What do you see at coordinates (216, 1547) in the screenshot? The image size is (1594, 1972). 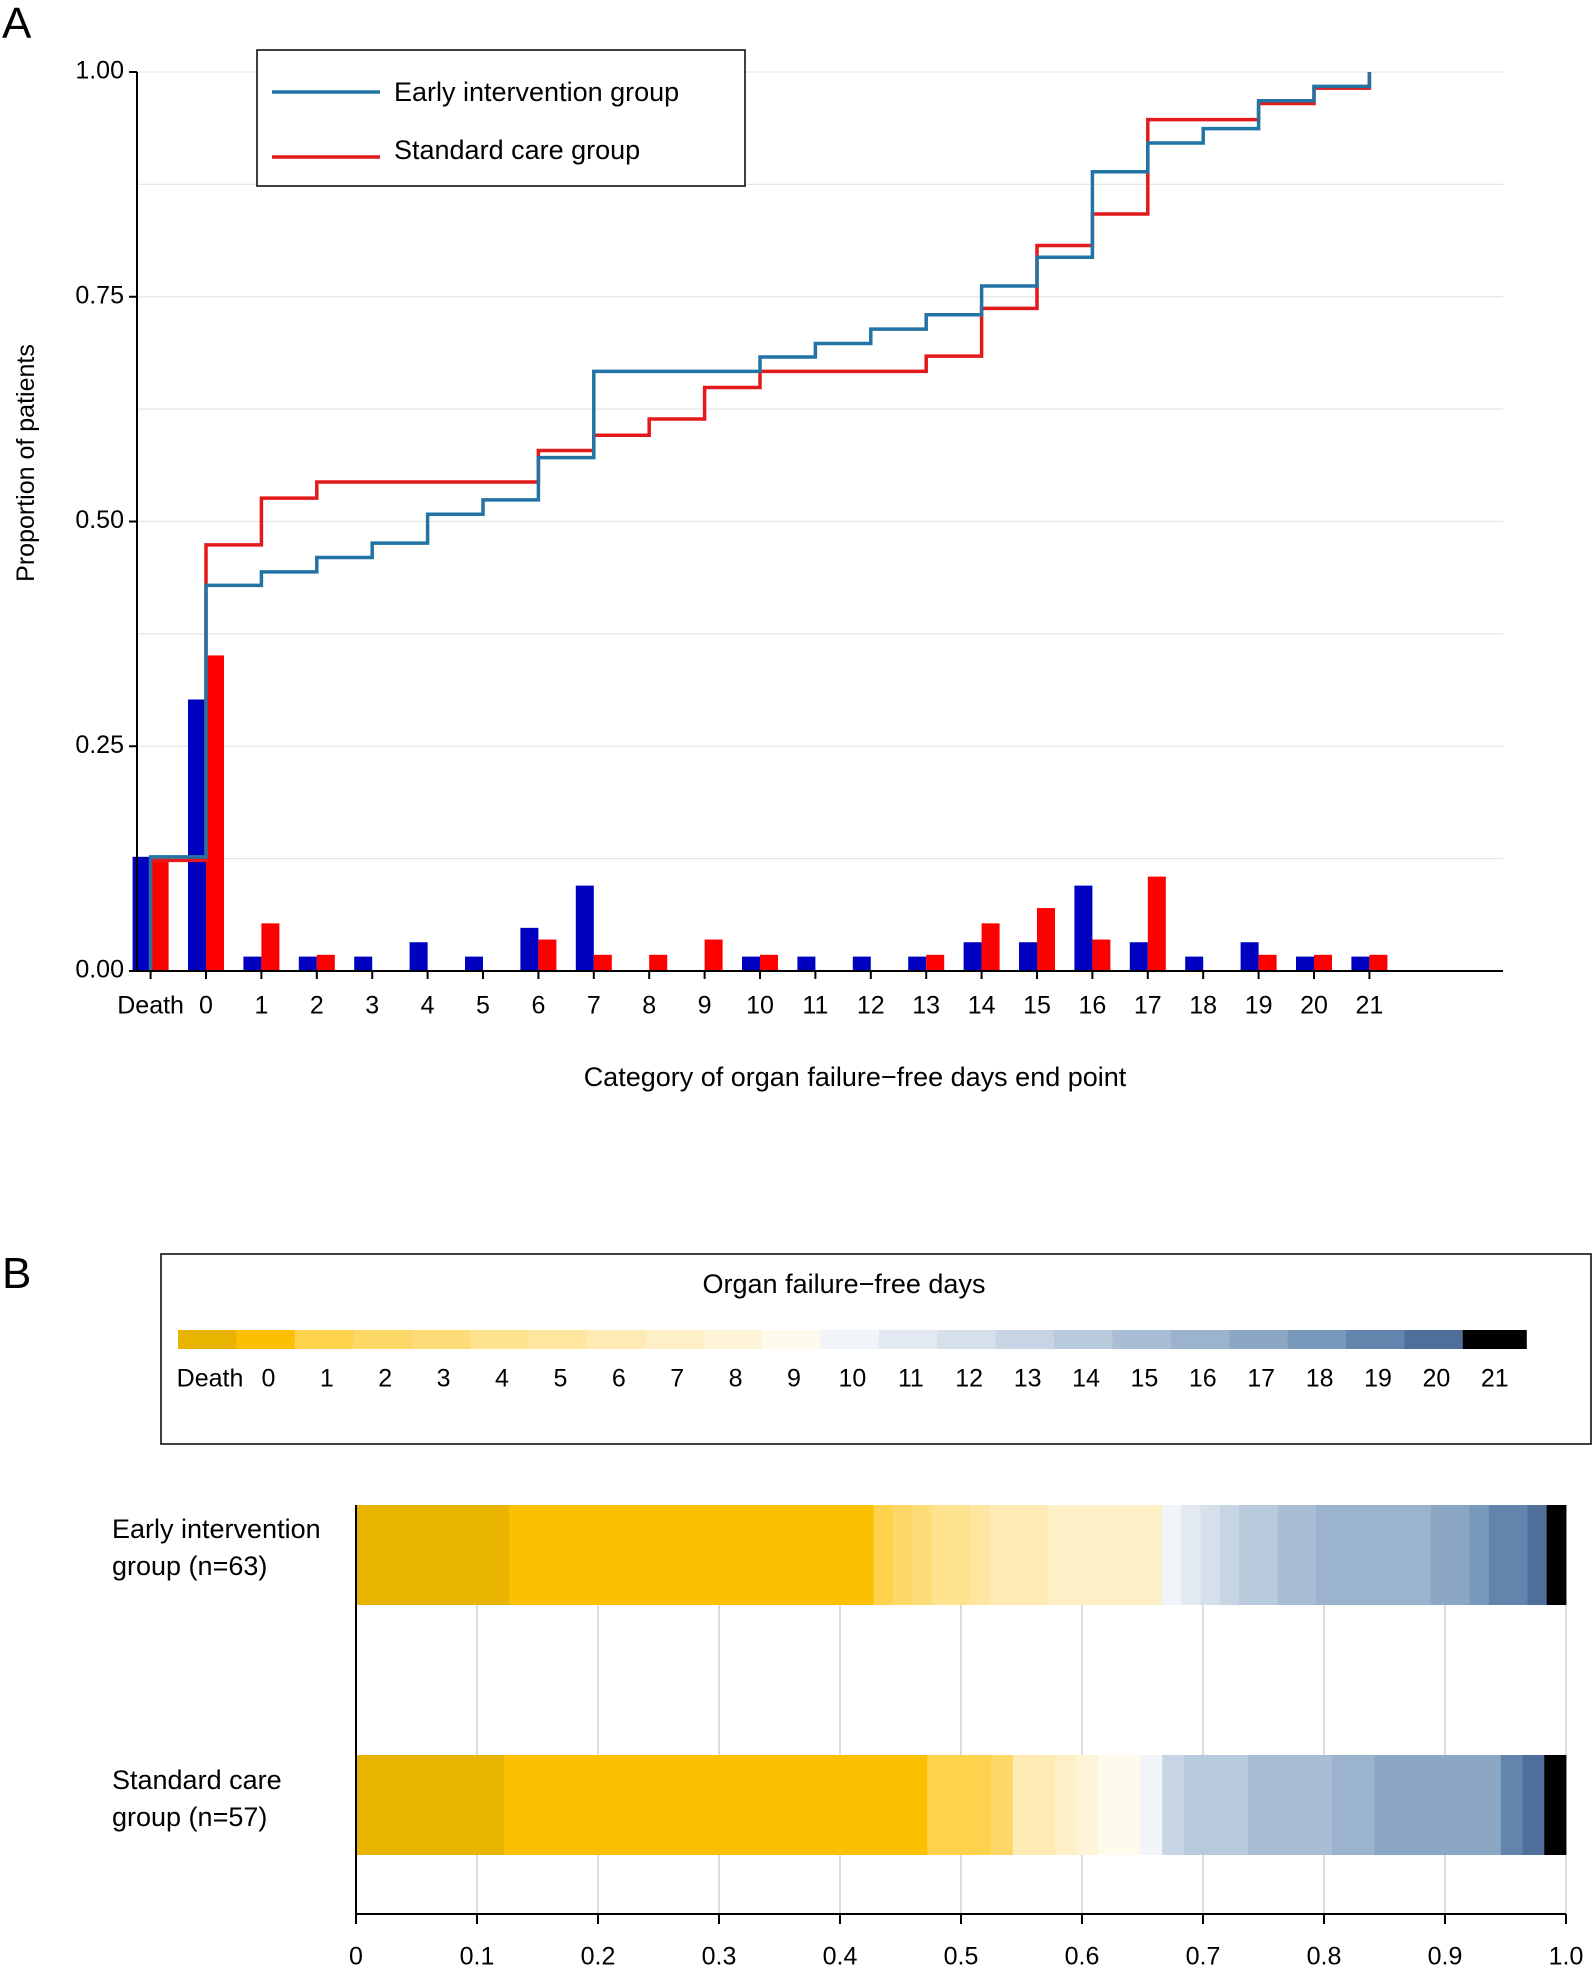 I see `group-label-early: Early intervention group (n=63)` at bounding box center [216, 1547].